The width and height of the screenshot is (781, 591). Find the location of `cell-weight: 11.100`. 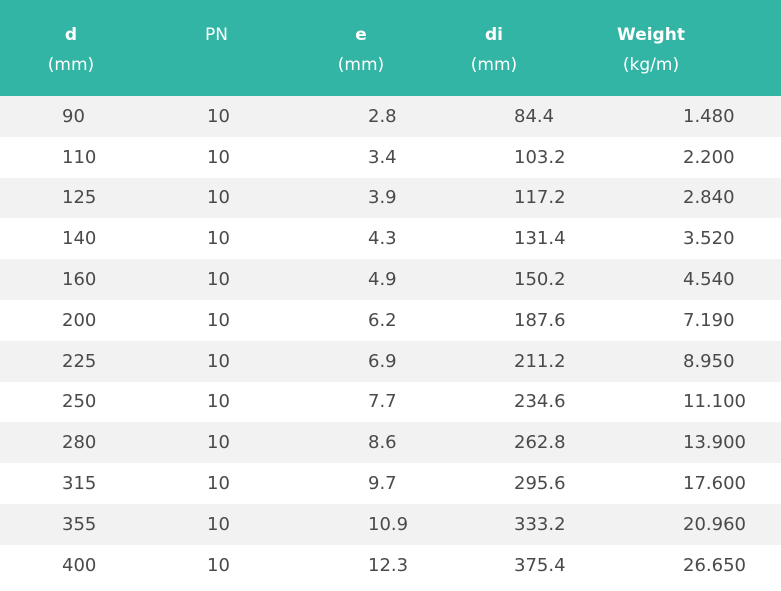

cell-weight: 11.100 is located at coordinates (714, 402).